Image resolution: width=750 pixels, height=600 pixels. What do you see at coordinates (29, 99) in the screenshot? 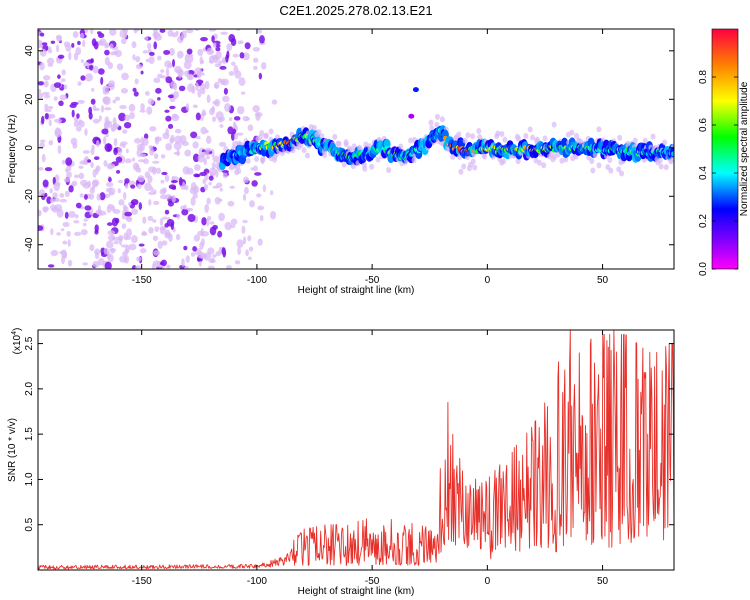
I see `spectrogram-y-tick-label: 20` at bounding box center [29, 99].